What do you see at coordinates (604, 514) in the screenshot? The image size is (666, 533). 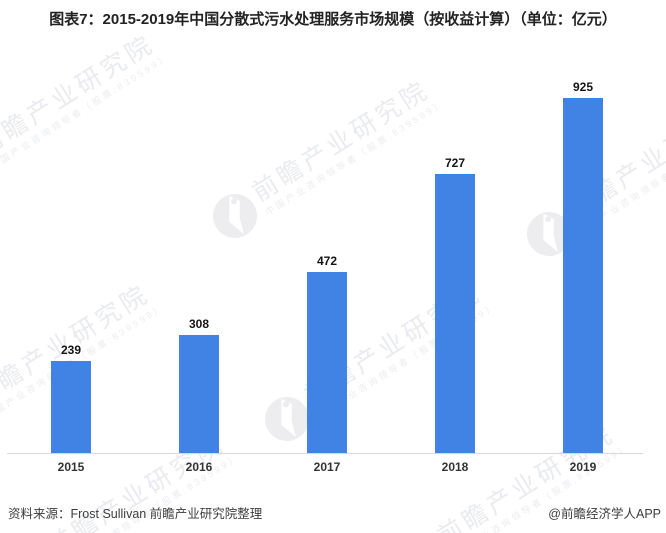 I see `brand-note: @前瞻经济学人APP` at bounding box center [604, 514].